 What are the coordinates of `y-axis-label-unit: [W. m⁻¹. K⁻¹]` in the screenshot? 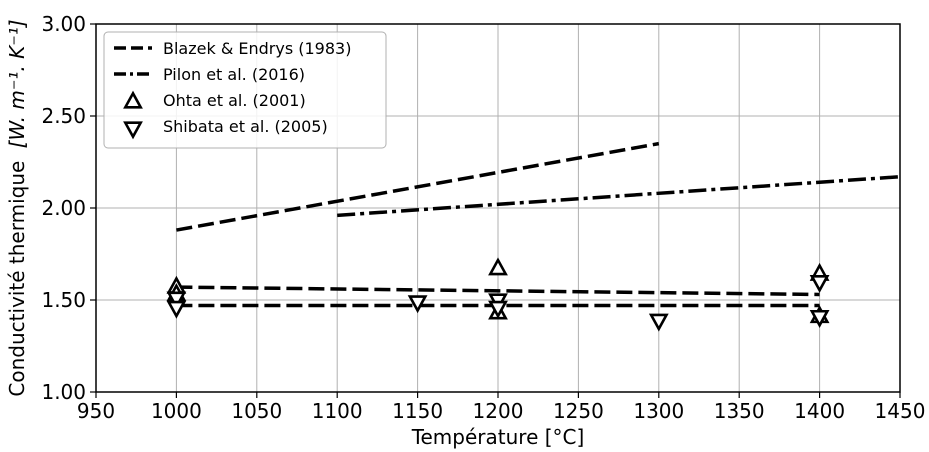 It's located at (17, 83).